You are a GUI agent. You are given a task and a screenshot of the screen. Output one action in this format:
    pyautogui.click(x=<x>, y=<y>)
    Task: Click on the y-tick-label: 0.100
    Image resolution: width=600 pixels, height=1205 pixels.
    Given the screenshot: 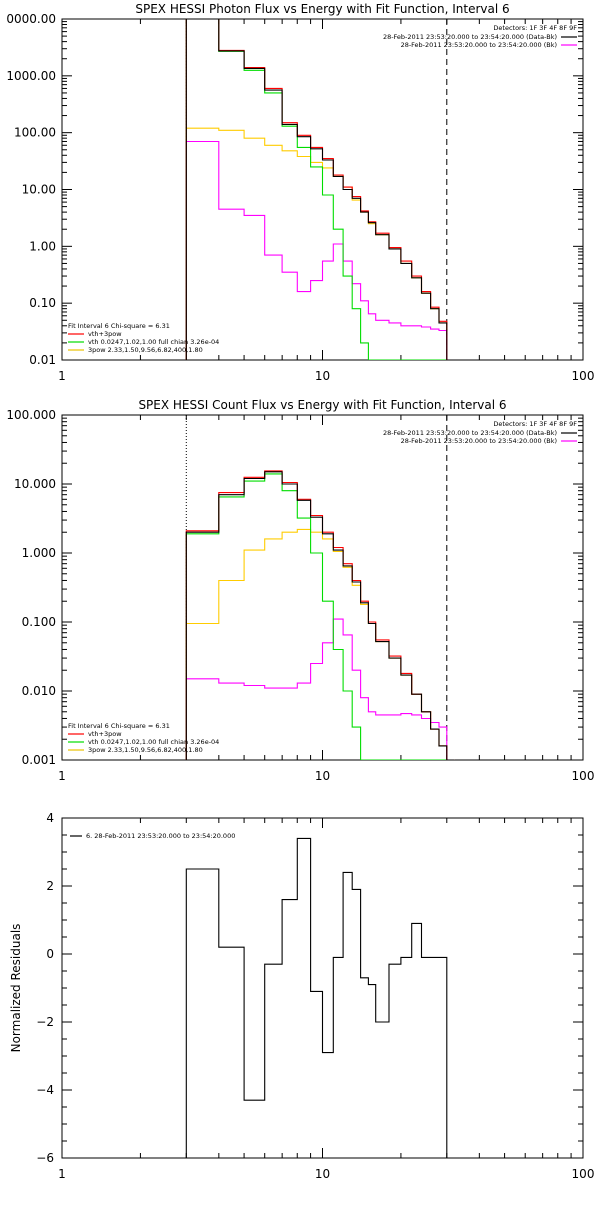 What is the action you would take?
    pyautogui.click(x=39, y=622)
    